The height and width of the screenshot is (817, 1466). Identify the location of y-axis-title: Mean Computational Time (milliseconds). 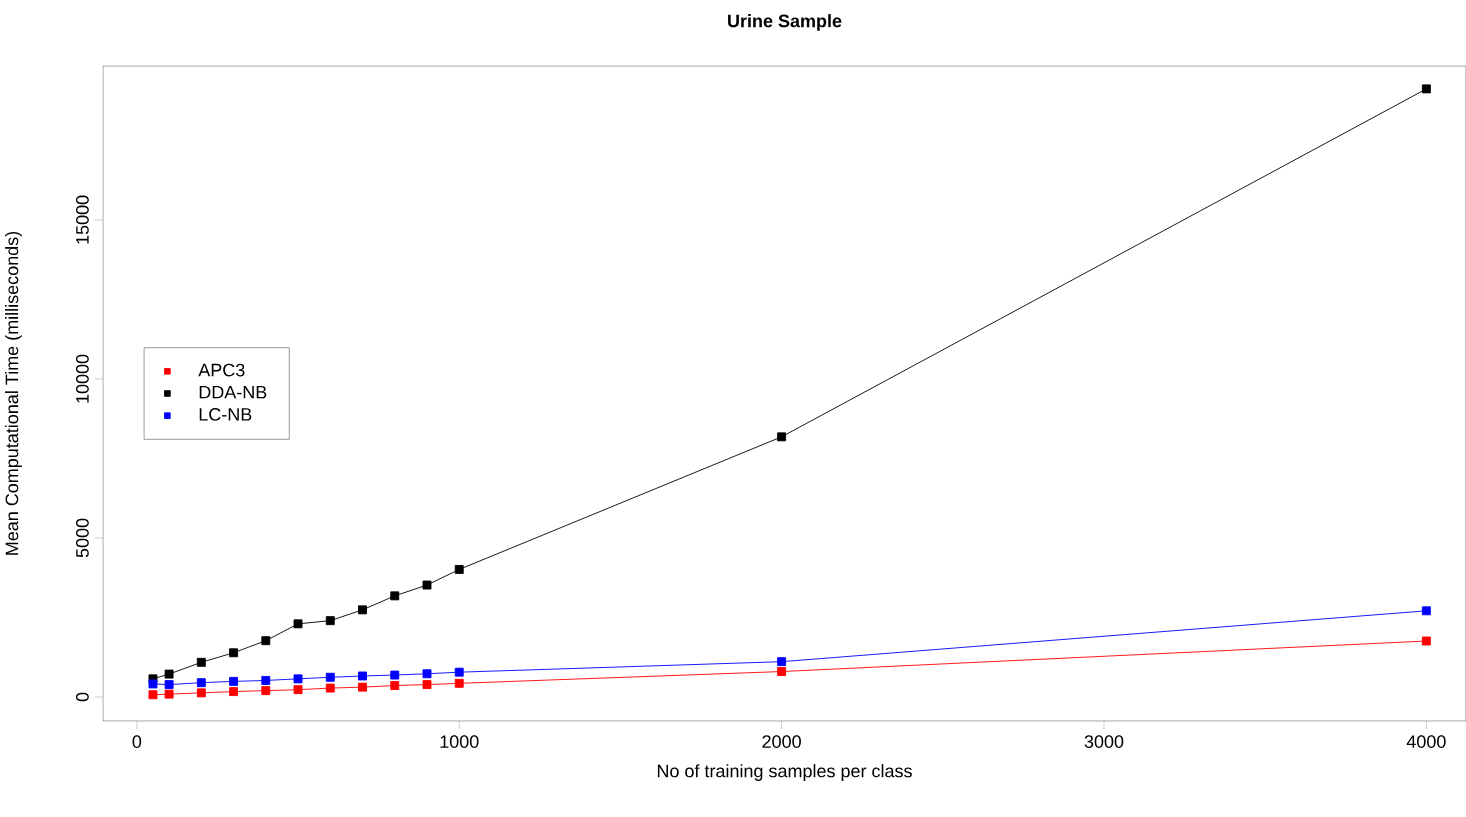
(13, 393).